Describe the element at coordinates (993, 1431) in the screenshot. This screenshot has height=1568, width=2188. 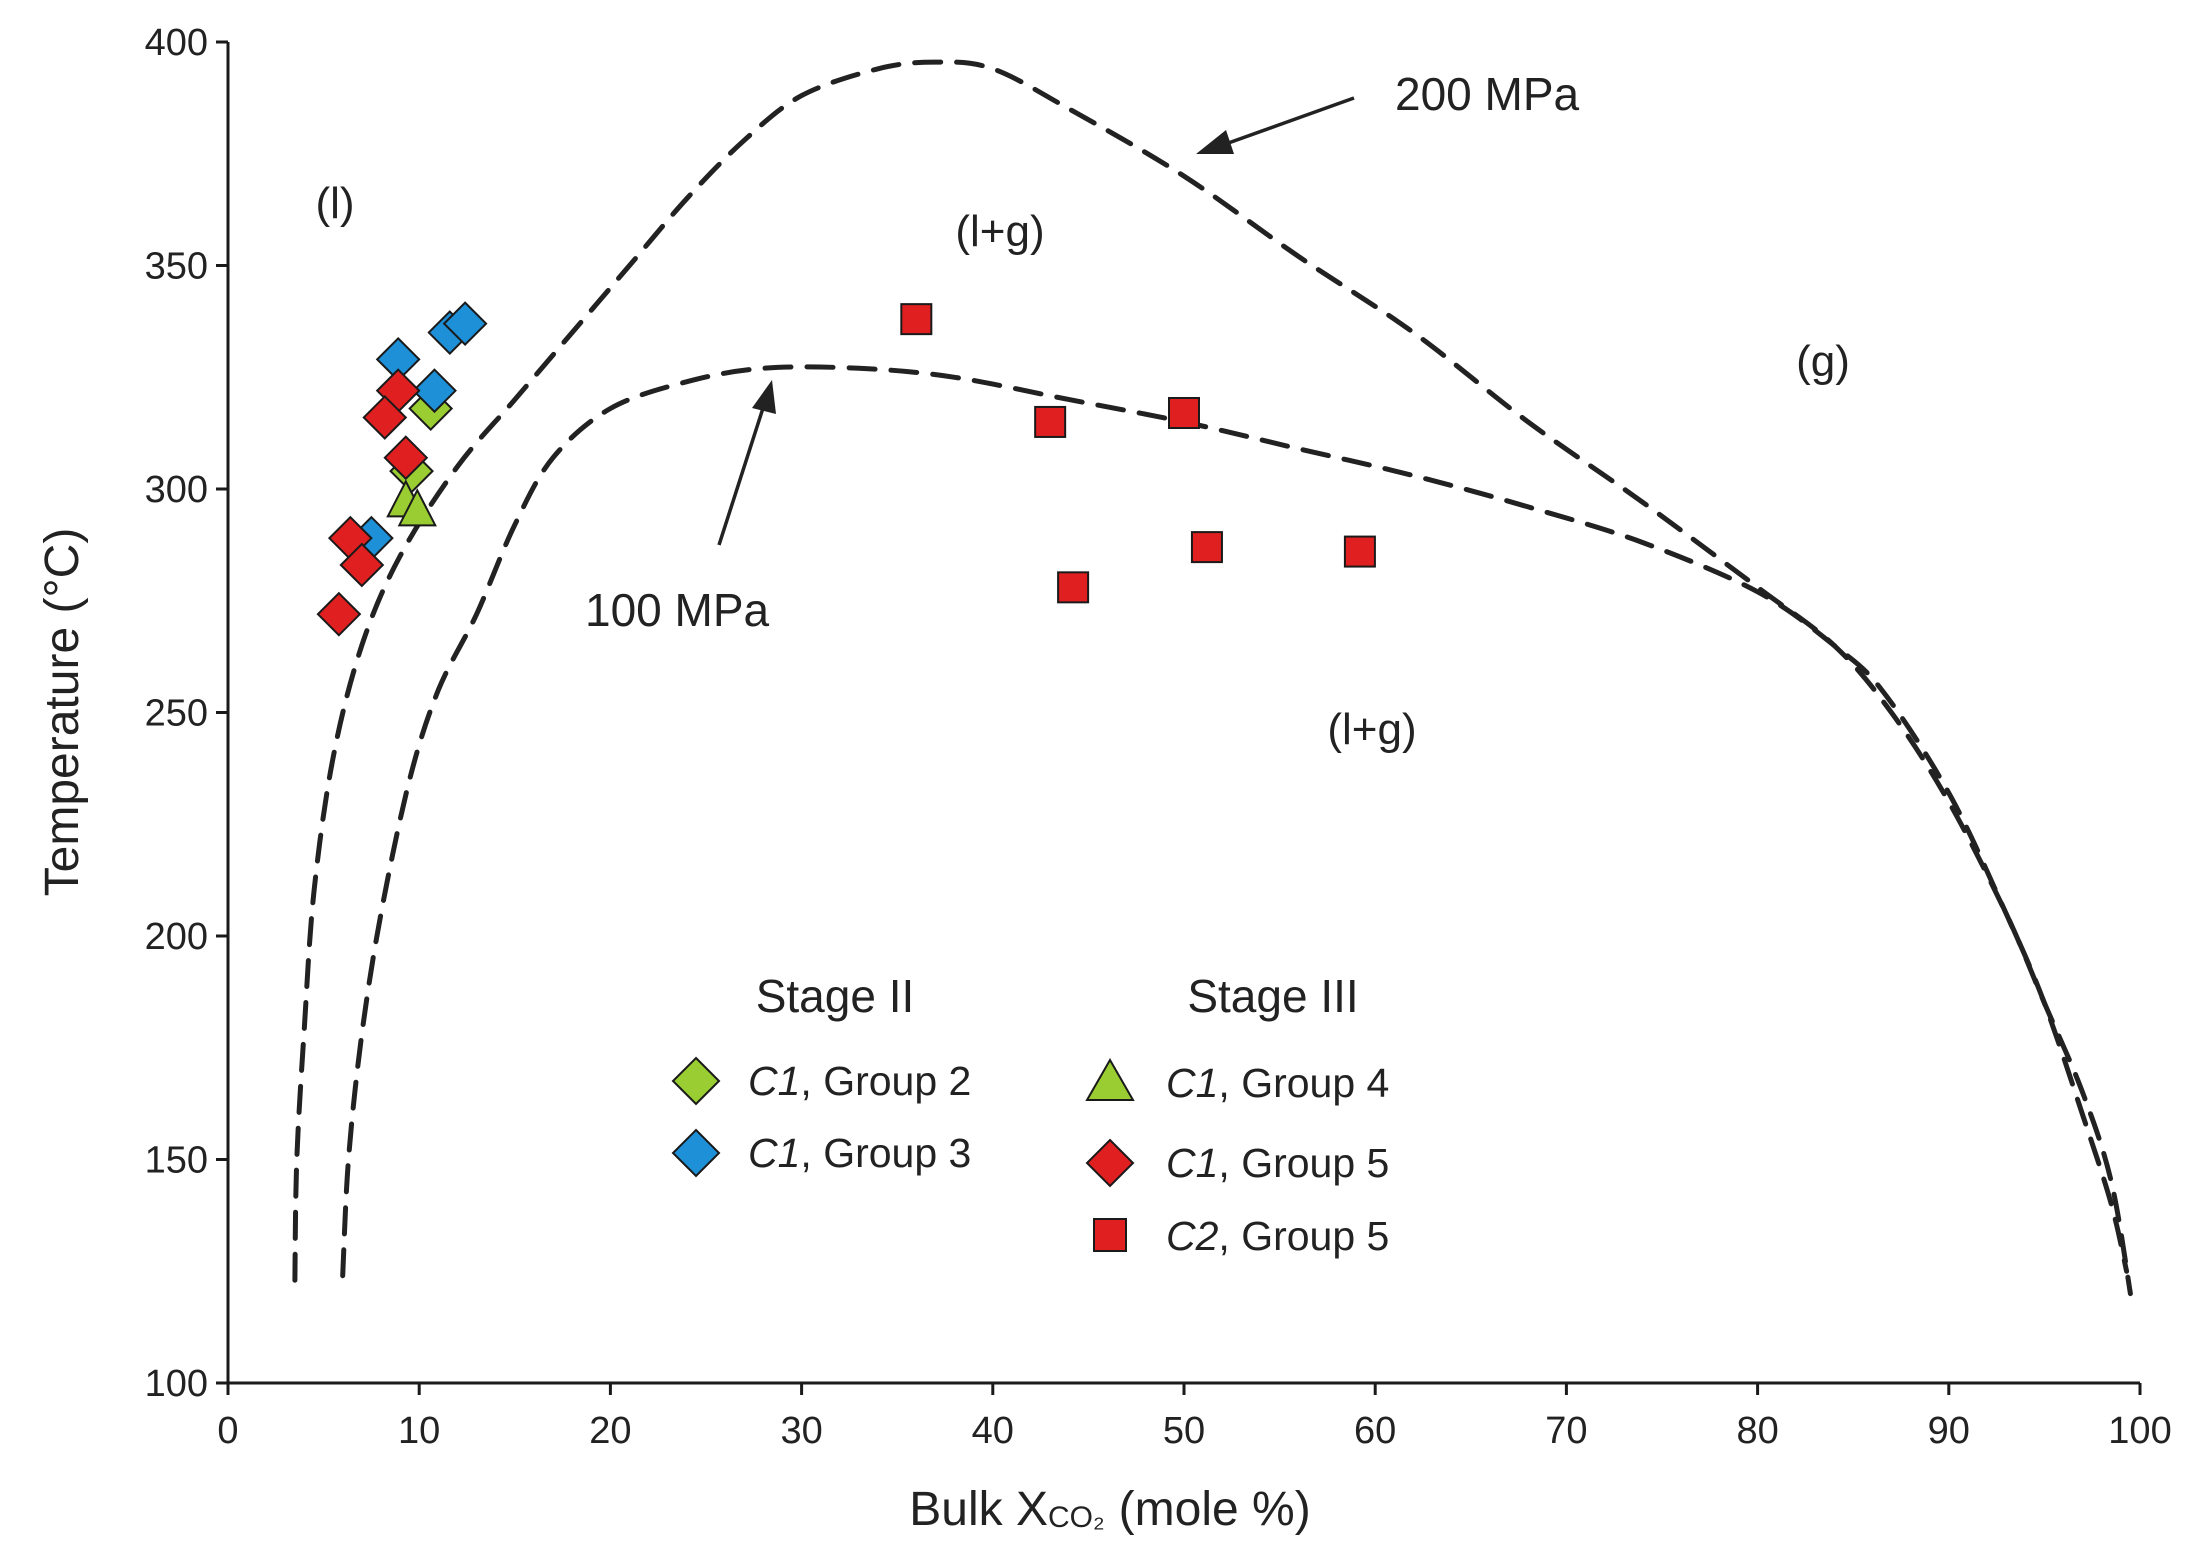
I see `x-tick-label: 40` at that location.